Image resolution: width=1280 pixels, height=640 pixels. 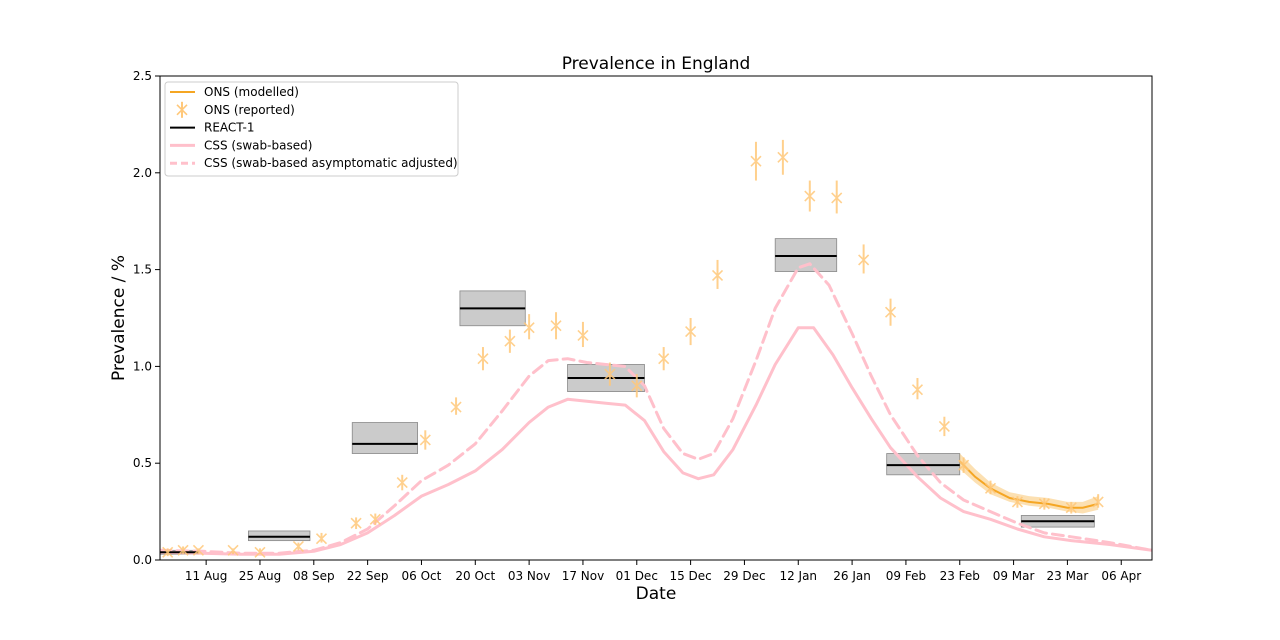 What do you see at coordinates (1029, 484) in the screenshot?
I see `ons-modelled-line` at bounding box center [1029, 484].